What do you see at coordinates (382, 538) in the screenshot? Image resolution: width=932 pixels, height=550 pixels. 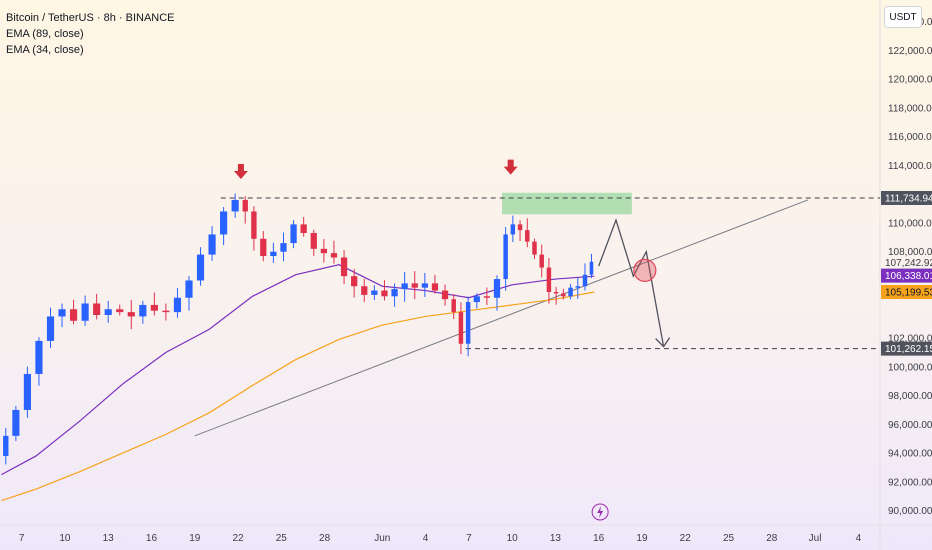 I see `x-tick-label: Jun` at bounding box center [382, 538].